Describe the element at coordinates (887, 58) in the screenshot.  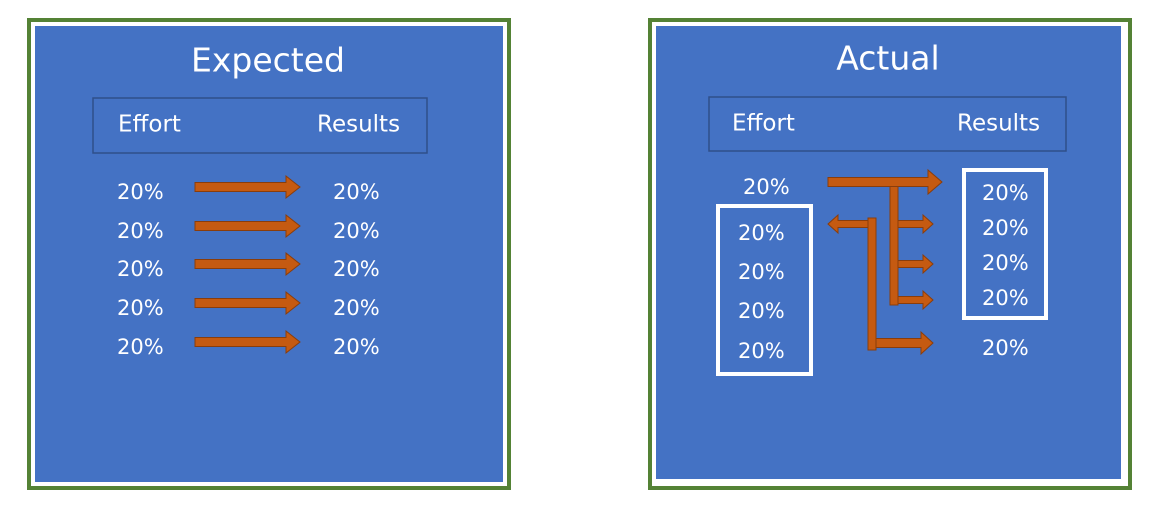
I see `panel-title: Actual` at that location.